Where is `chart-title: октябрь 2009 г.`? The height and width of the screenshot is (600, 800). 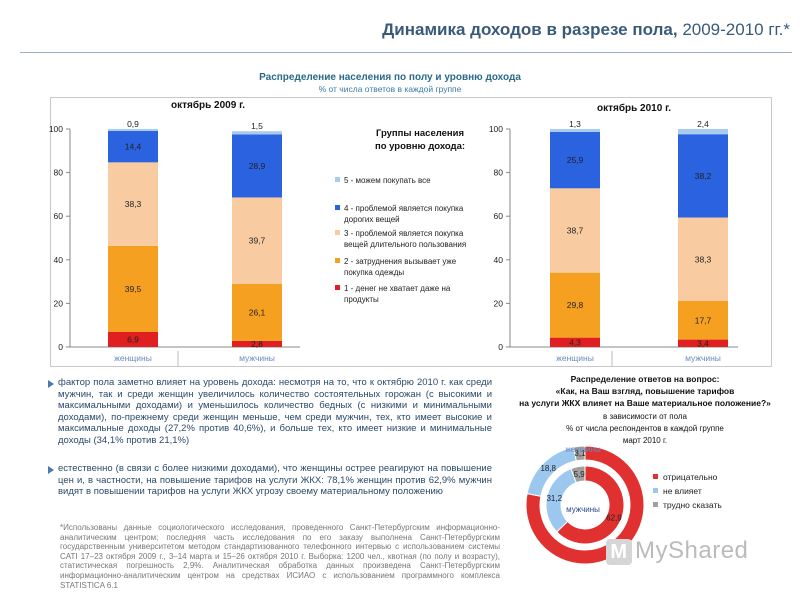
chart-title: октябрь 2009 г. is located at coordinates (208, 105).